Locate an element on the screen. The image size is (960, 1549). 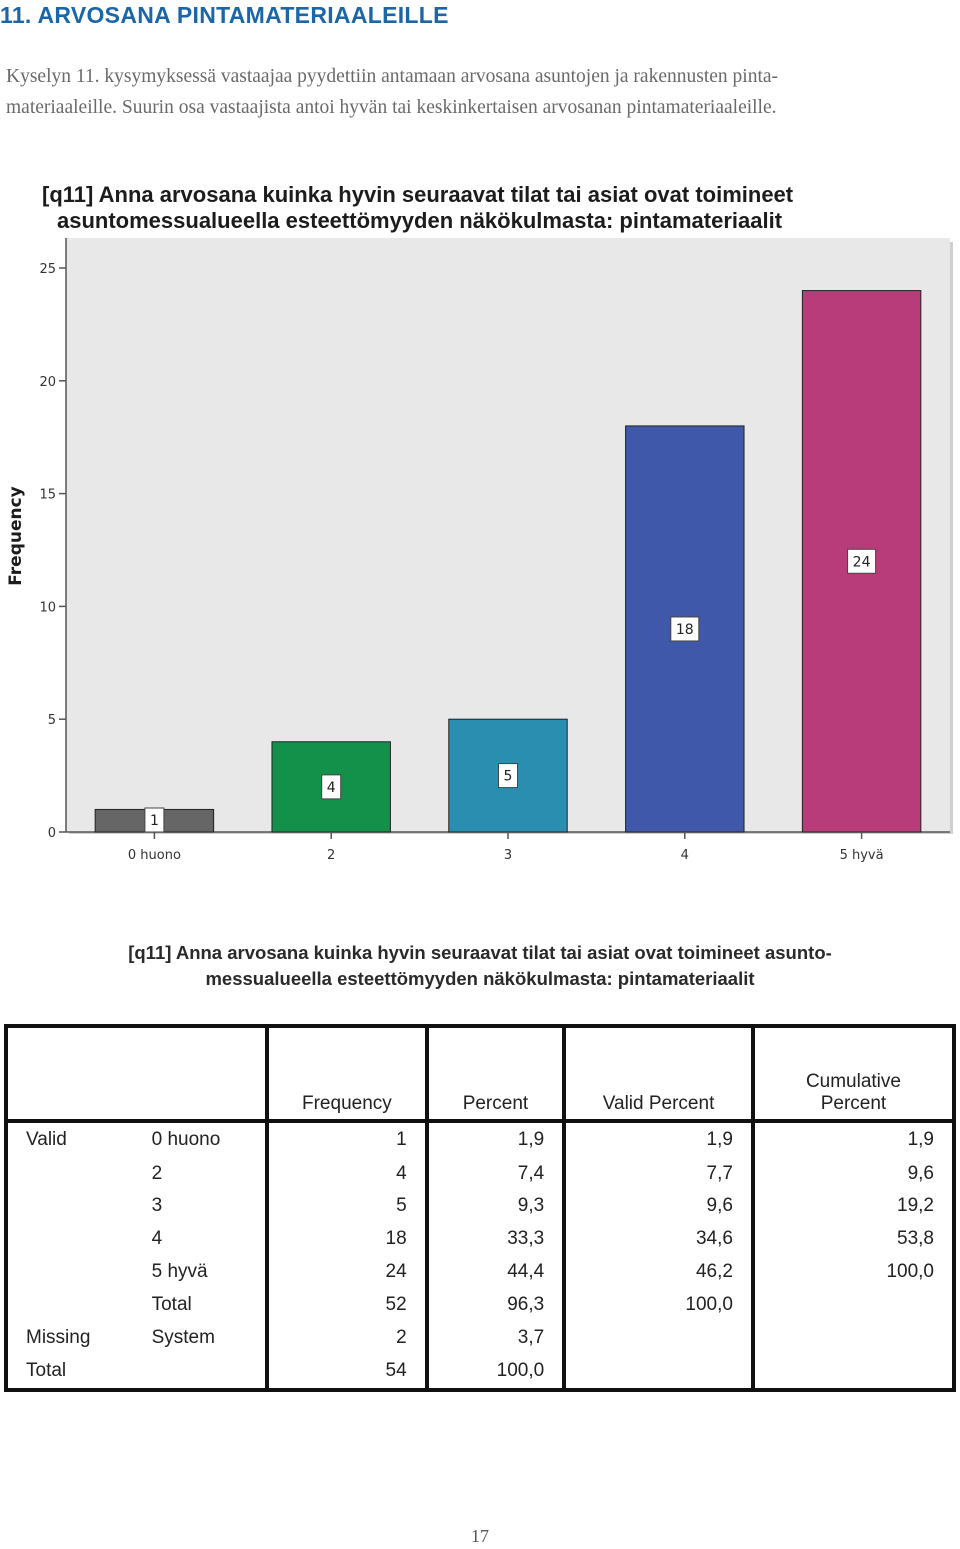
frequency-cell: 5 is located at coordinates (346, 1206).